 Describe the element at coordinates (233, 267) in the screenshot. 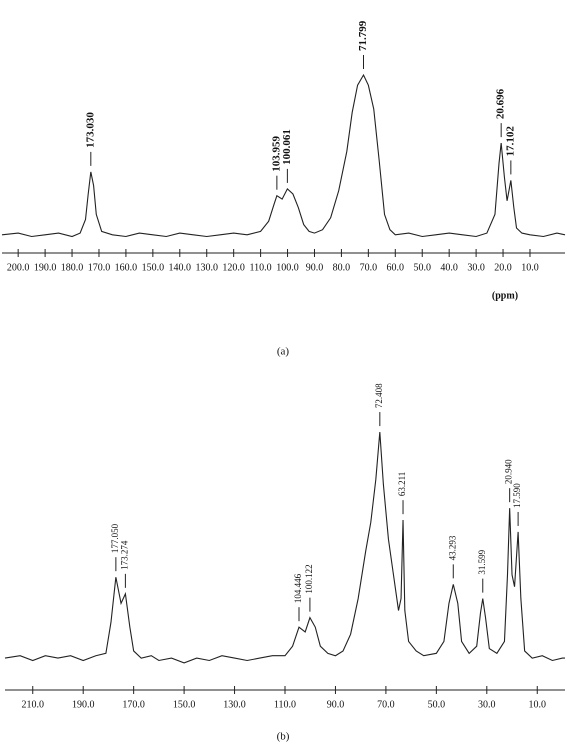

I see `x-tick-label: 120.0` at that location.